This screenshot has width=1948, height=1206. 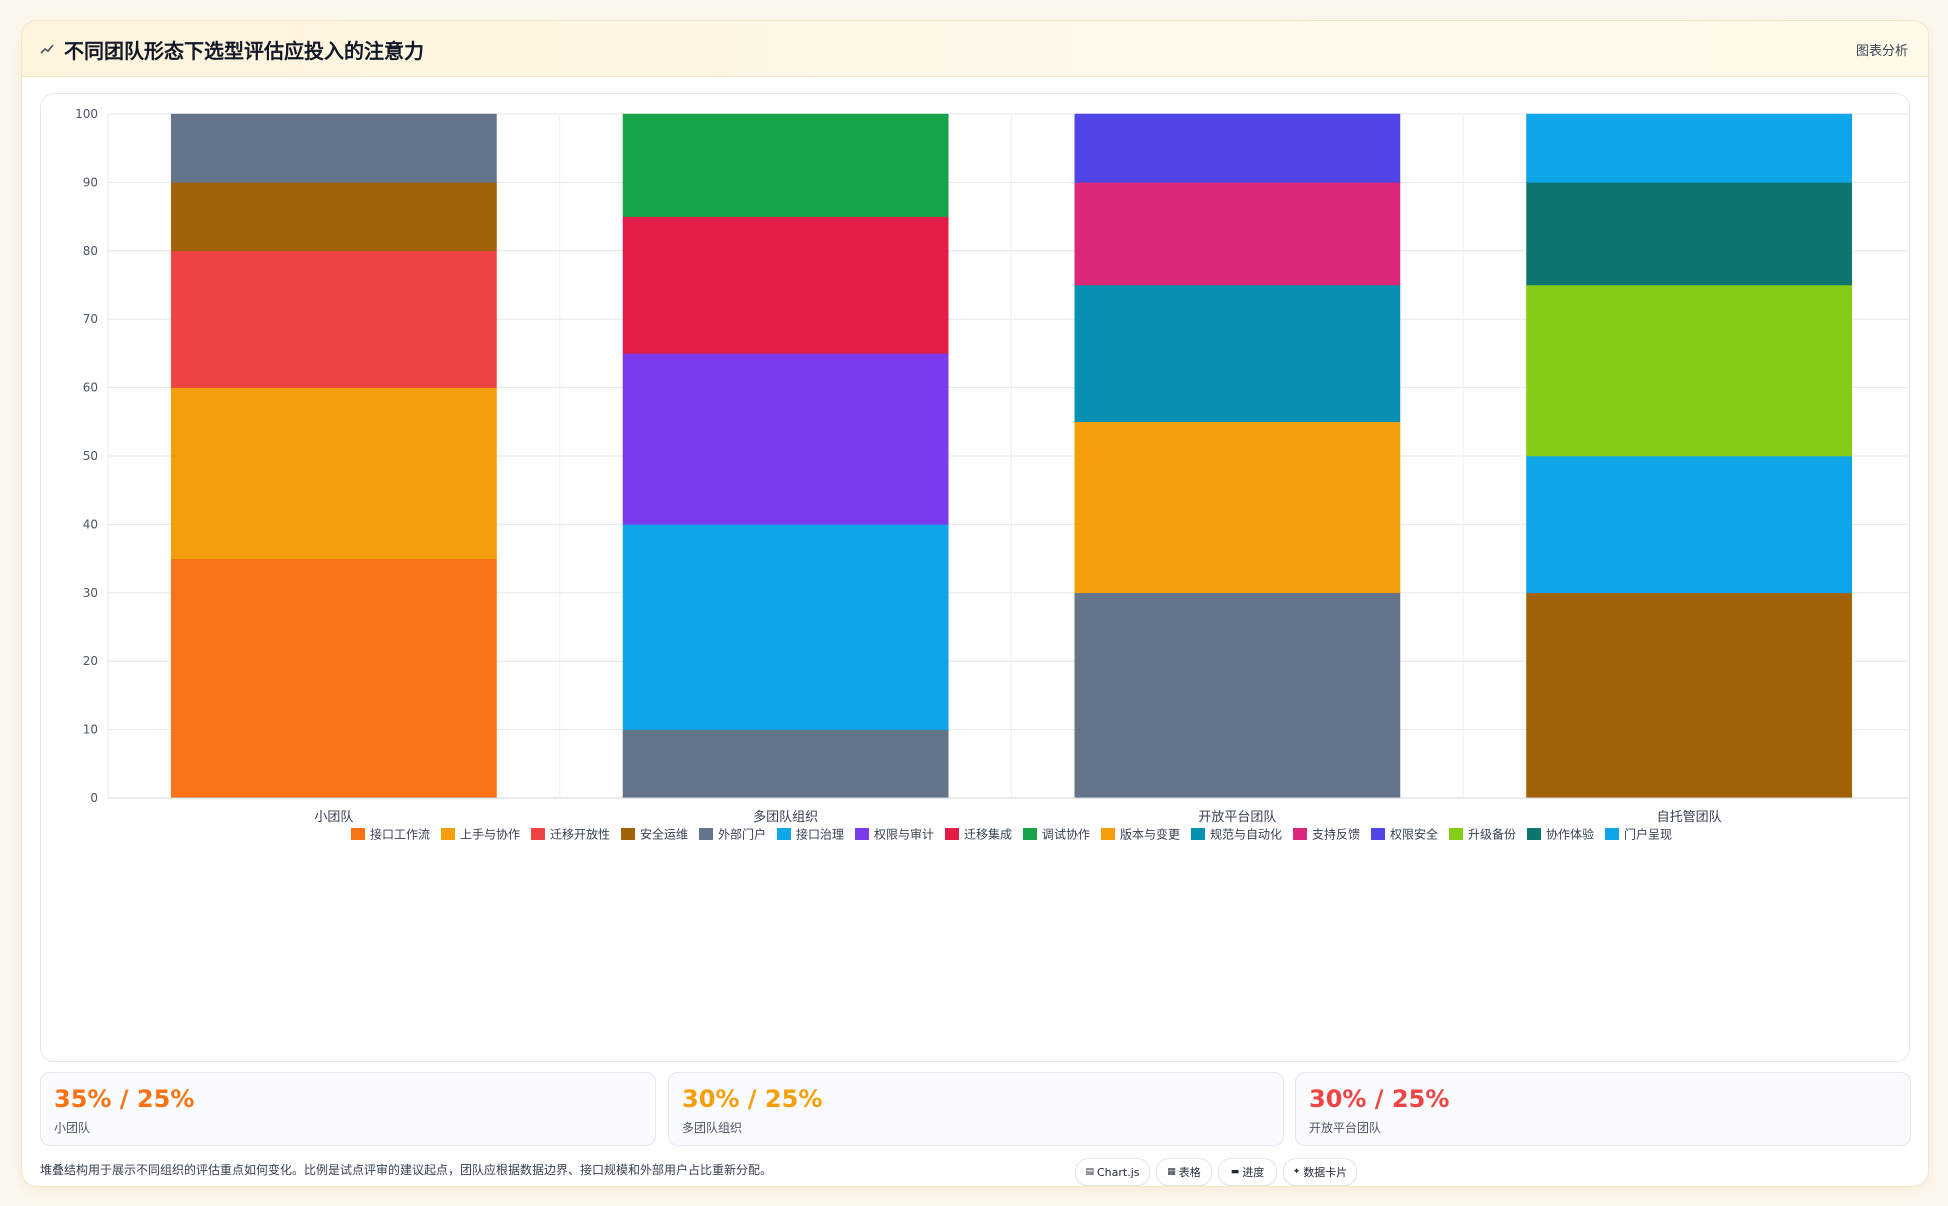 I want to click on pill-icon: ✦, so click(x=1296, y=1172).